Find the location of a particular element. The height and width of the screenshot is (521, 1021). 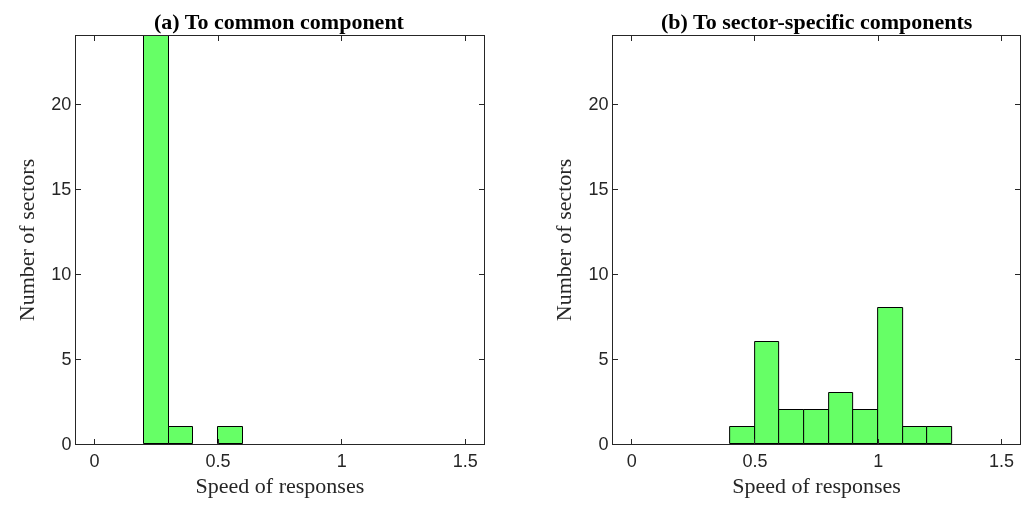

chart-title: (a) To common component is located at coordinates (279, 21).